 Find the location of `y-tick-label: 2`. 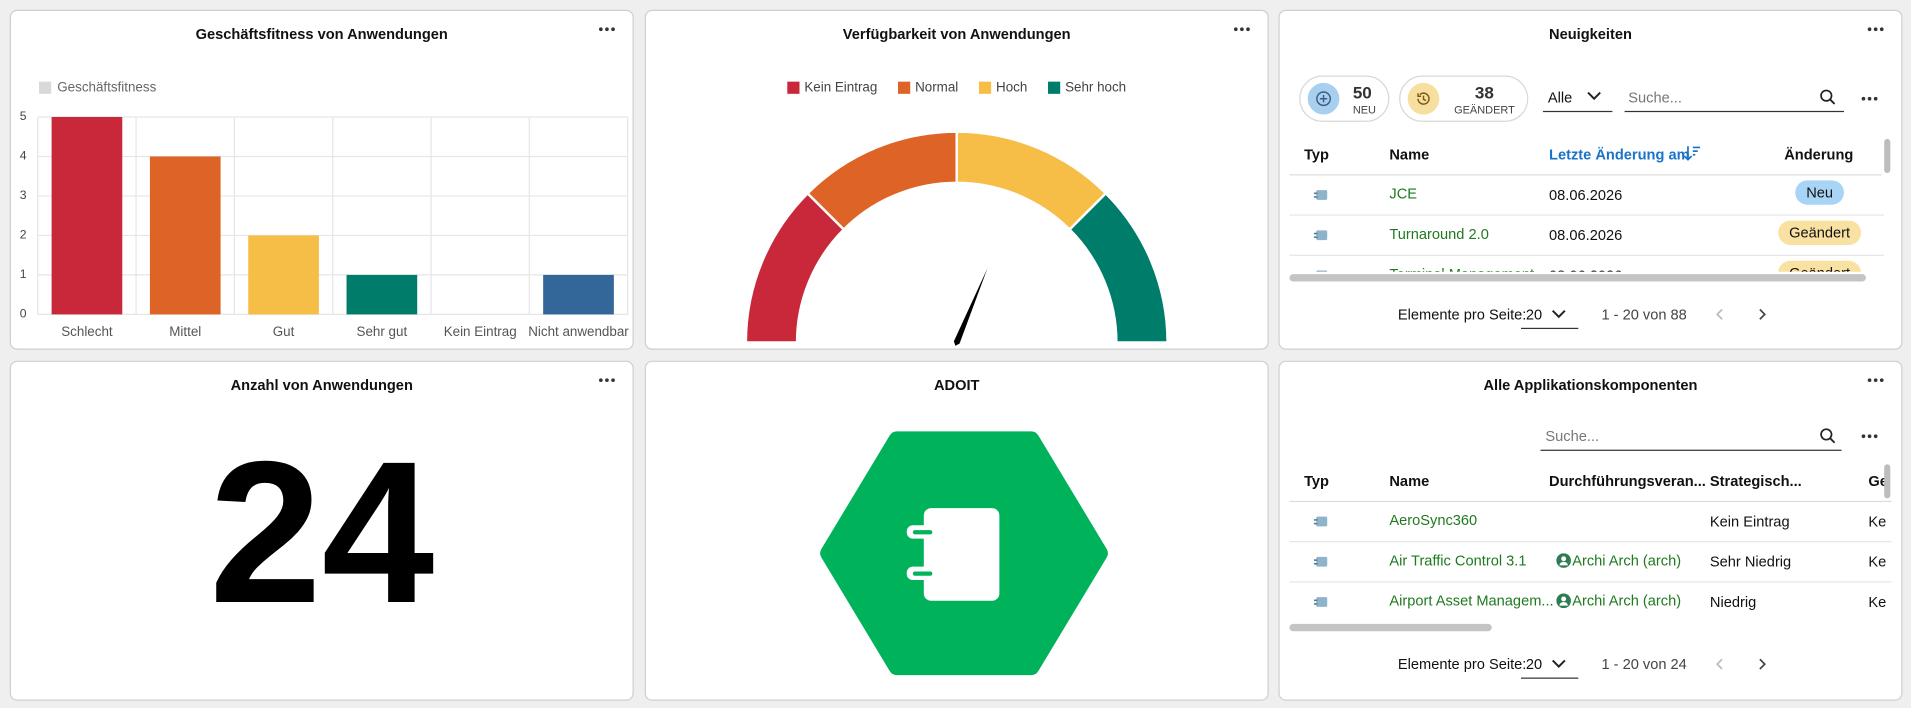

y-tick-label: 2 is located at coordinates (23, 235).